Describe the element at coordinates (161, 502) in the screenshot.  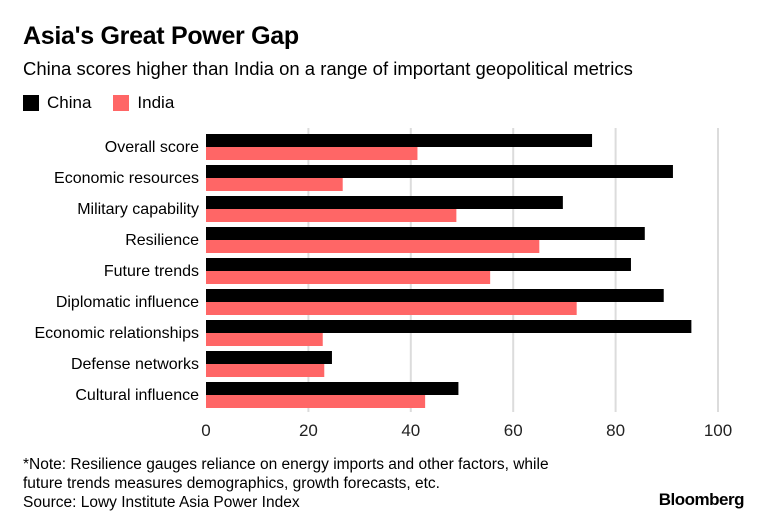
I see `source-line: Source: Lowy Institute Asia Power Index` at that location.